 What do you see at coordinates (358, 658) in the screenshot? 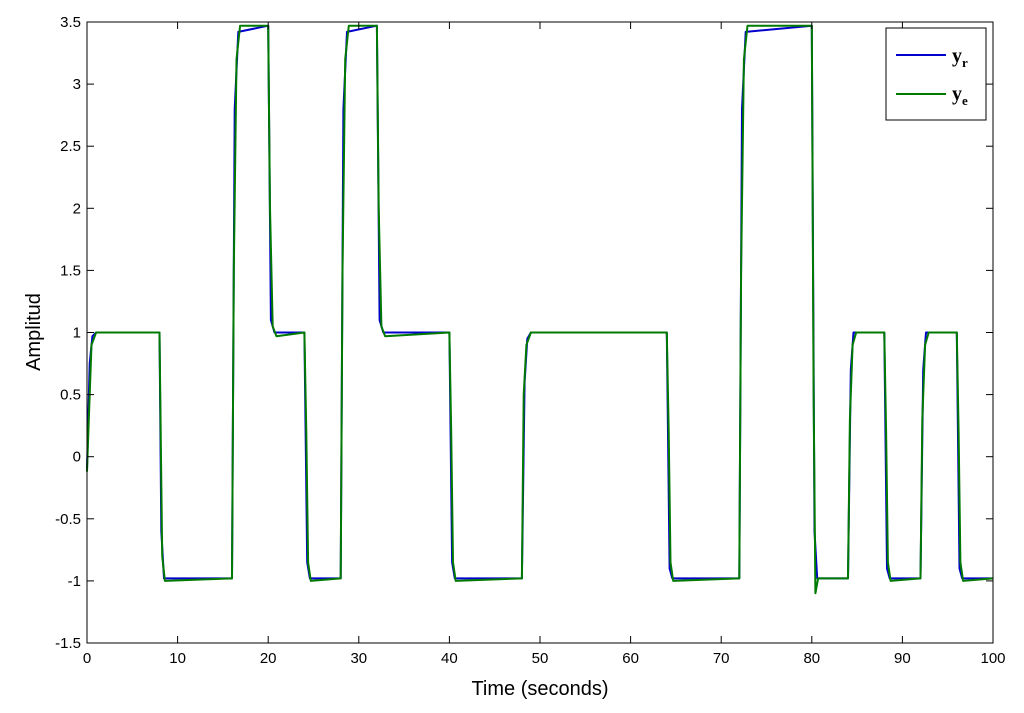
I see `x-tick-label: 30` at bounding box center [358, 658].